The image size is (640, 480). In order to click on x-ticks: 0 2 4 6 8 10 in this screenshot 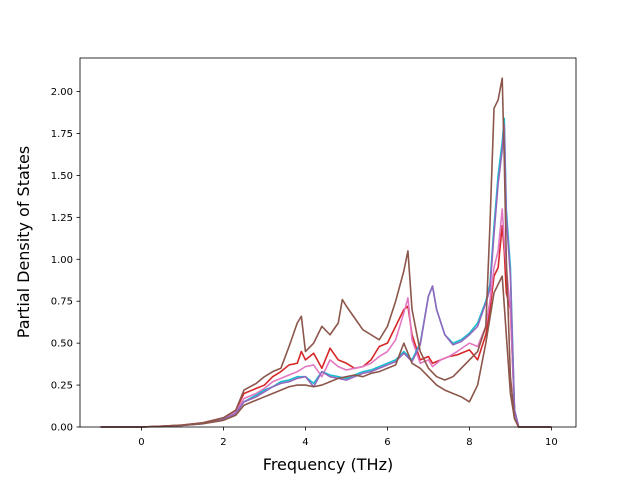, I will do `click(348, 437)`.